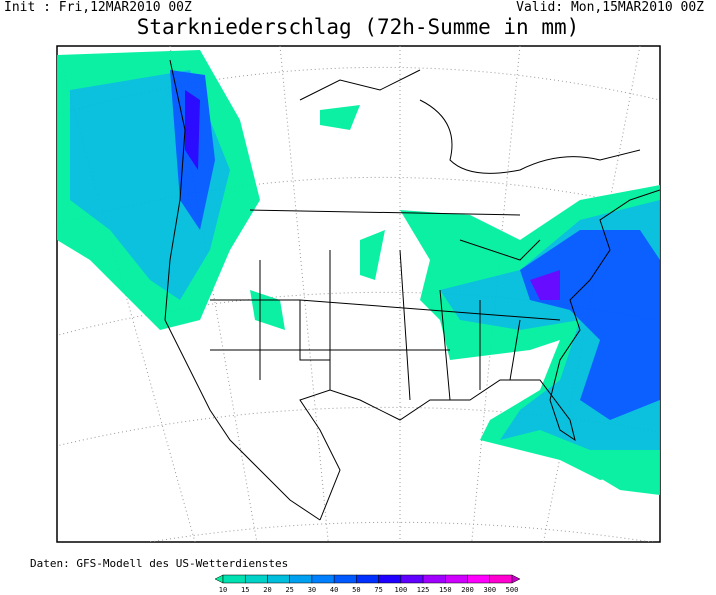  I want to click on data-source: Daten: GFS-Modell des US-Wetterdienstes, so click(159, 563).